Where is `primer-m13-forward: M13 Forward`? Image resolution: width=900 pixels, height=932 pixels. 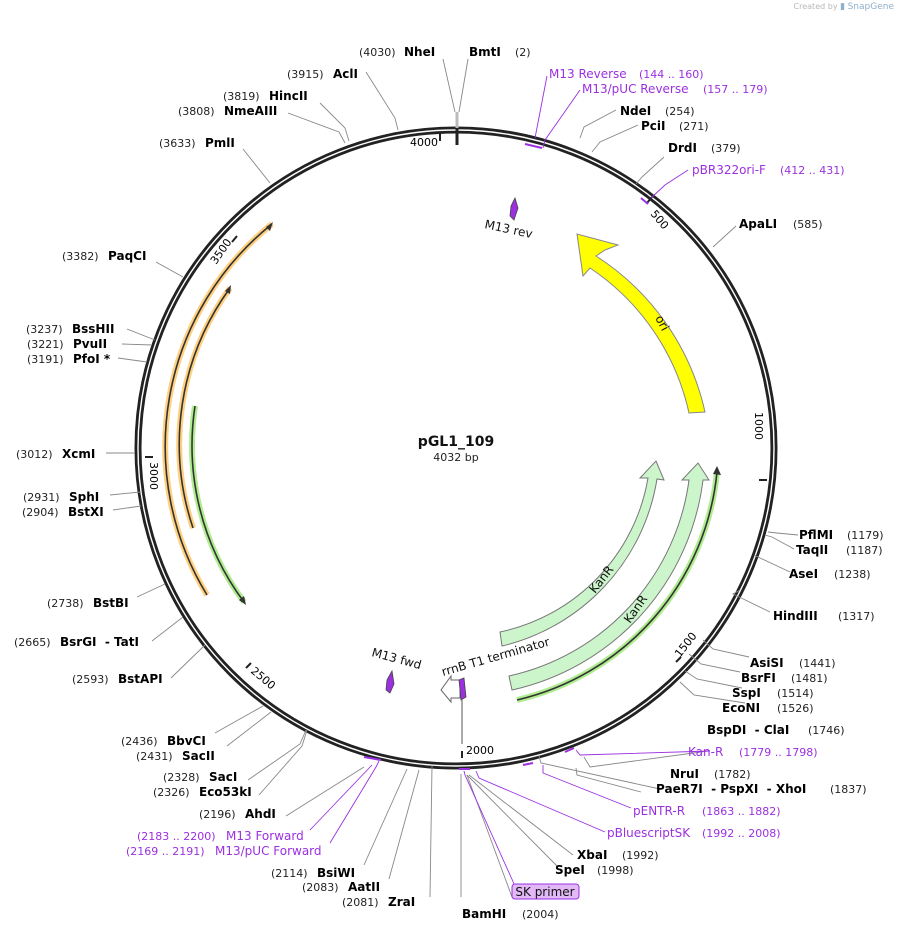
primer-m13-forward: M13 Forward is located at coordinates (265, 836).